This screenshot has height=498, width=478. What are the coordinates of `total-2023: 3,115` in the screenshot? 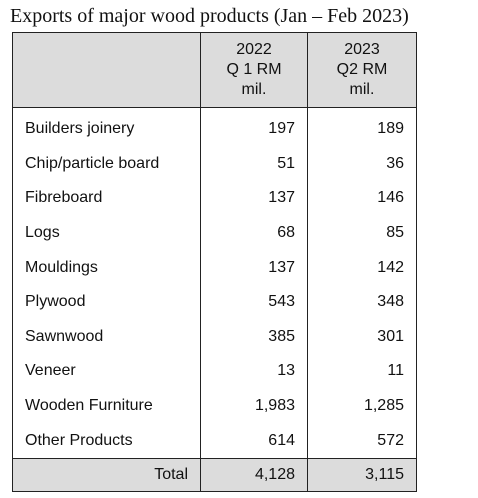 It's located at (362, 474).